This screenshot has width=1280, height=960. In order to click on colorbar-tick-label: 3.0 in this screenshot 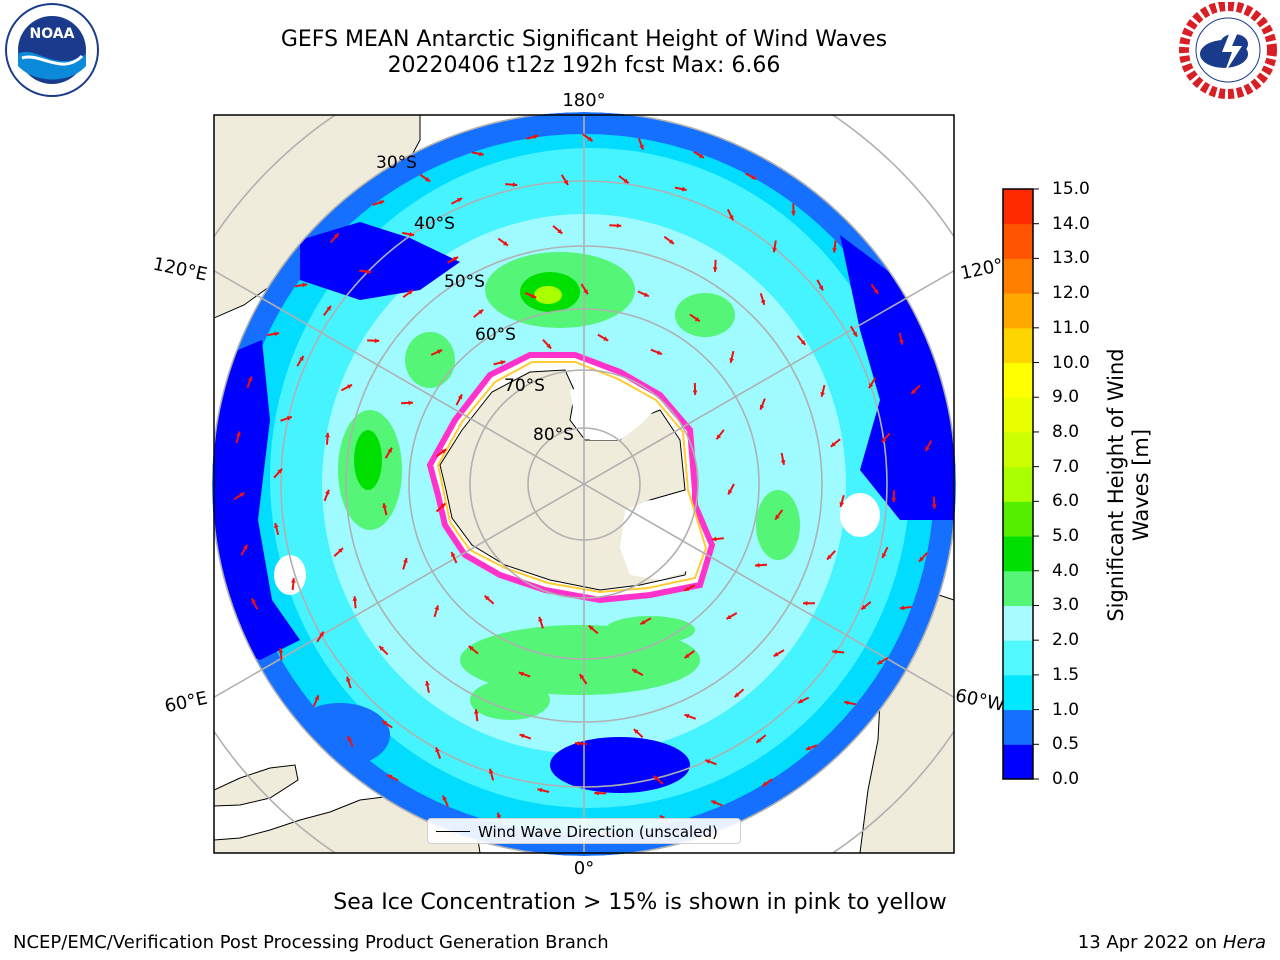, I will do `click(1066, 605)`.